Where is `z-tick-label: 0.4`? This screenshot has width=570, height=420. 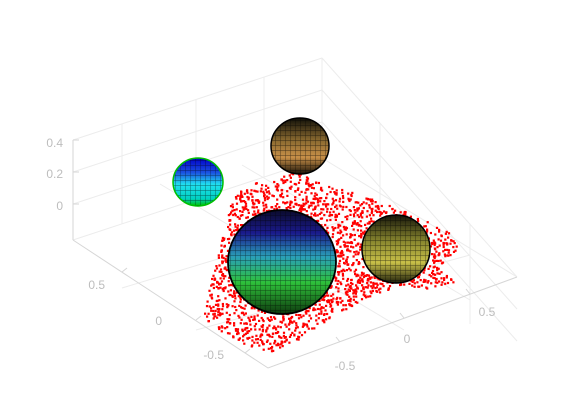 z-tick-label: 0.4 is located at coordinates (54, 143).